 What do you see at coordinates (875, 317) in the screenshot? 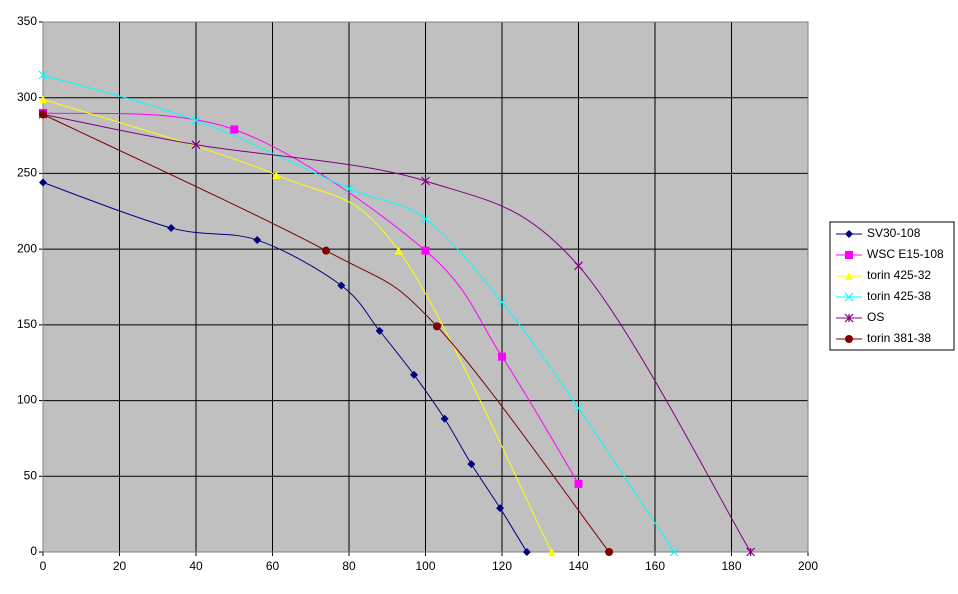
I see `legend-label: OS` at bounding box center [875, 317].